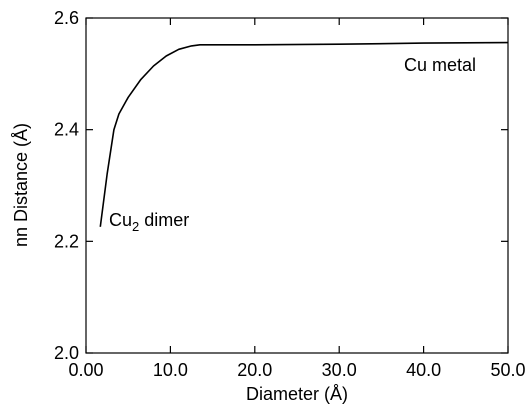 The width and height of the screenshot is (527, 411). I want to click on x-tick-label: 40.0, so click(423, 370).